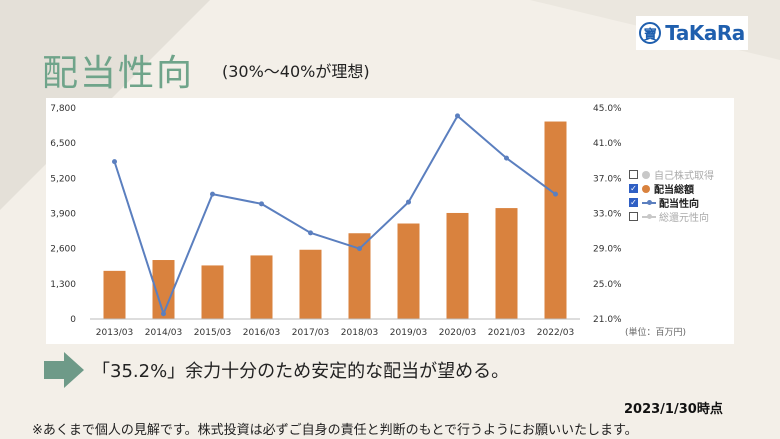 The width and height of the screenshot is (780, 439). Describe the element at coordinates (73, 320) in the screenshot. I see `y-left-tick-label: 0` at that location.